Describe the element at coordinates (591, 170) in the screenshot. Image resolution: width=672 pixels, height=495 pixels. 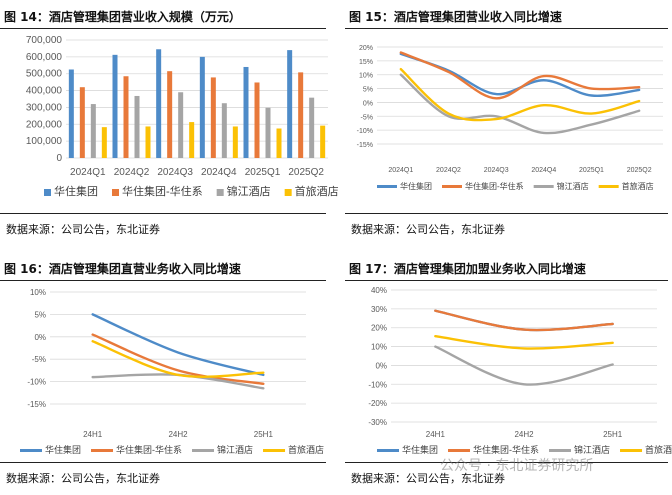
I see `x-tick-label: 2025Q1` at that location.